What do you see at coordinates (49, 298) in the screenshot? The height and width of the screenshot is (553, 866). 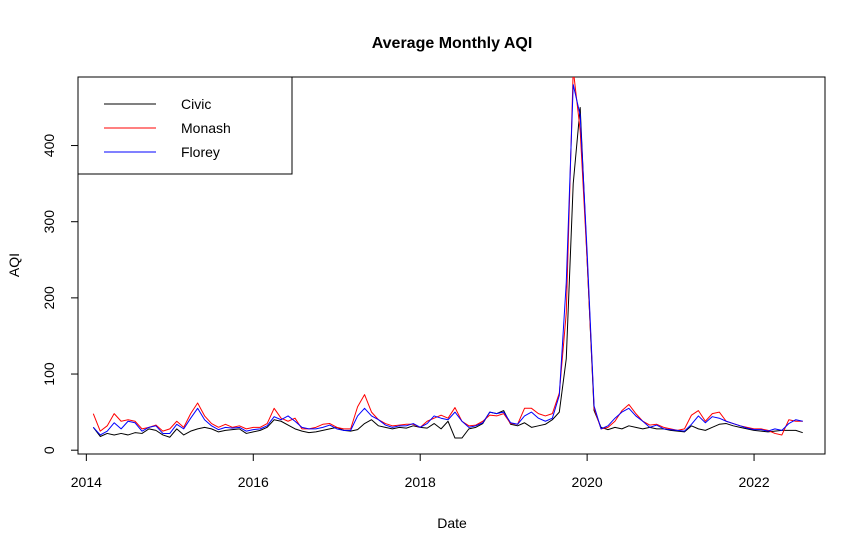 I see `y-tick-label: 200` at bounding box center [49, 298].